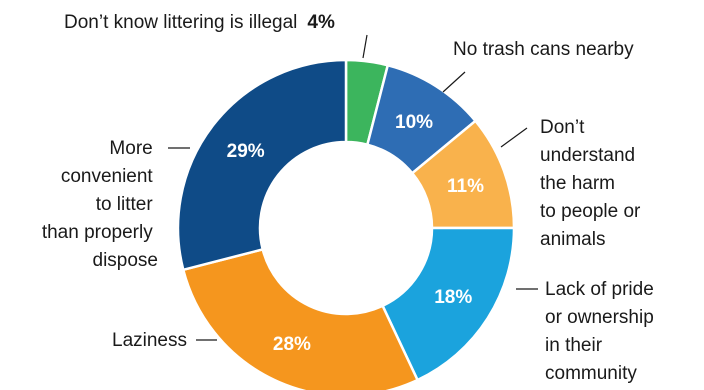 The width and height of the screenshot is (704, 390). What do you see at coordinates (562, 127) in the screenshot?
I see `label-harm-line: Don’t` at bounding box center [562, 127].